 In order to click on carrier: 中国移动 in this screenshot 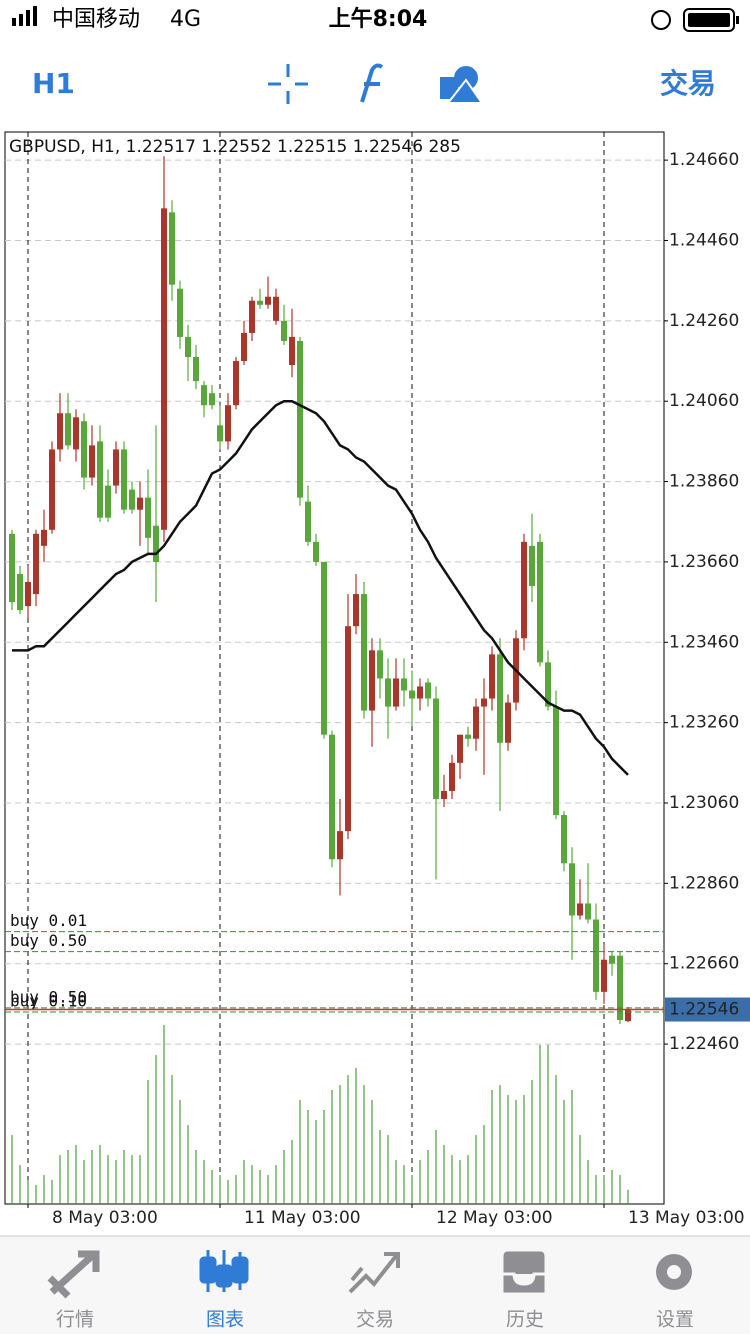, I will do `click(96, 19)`.